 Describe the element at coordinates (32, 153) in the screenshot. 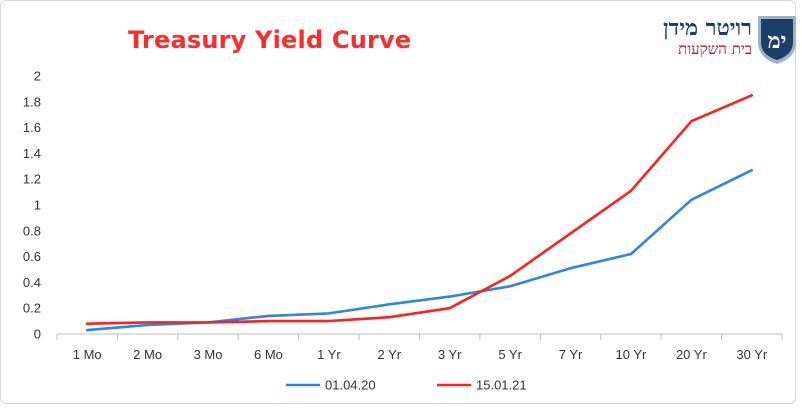

I see `y-tick-label: 1.4` at that location.